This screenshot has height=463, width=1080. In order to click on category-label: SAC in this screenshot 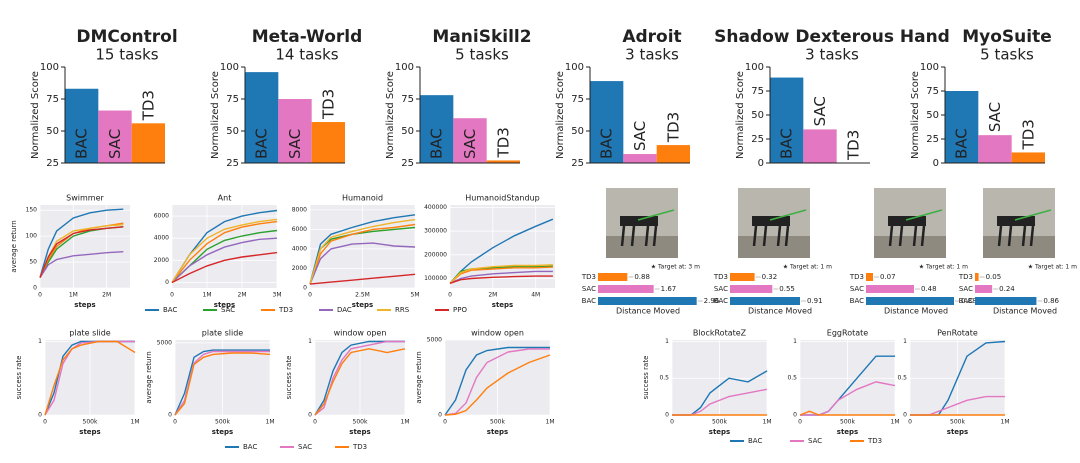, I will do `click(857, 289)`.